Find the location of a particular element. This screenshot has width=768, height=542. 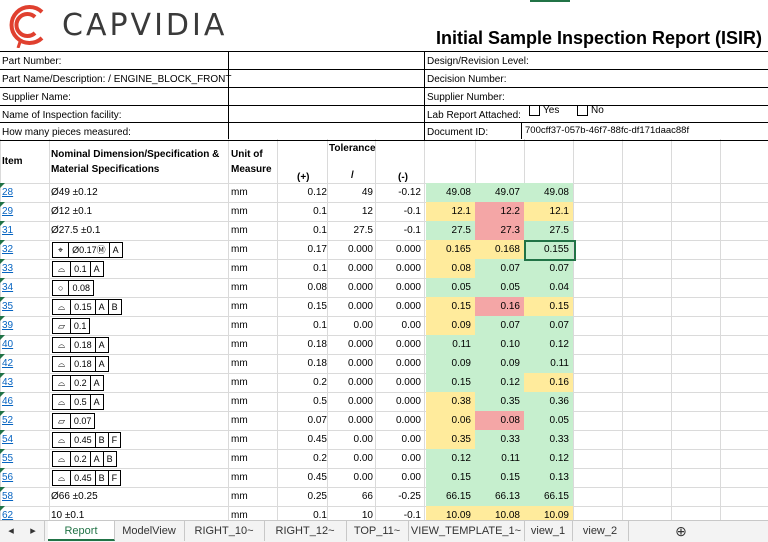

sheet-tab: TOP_11~ is located at coordinates (377, 531).